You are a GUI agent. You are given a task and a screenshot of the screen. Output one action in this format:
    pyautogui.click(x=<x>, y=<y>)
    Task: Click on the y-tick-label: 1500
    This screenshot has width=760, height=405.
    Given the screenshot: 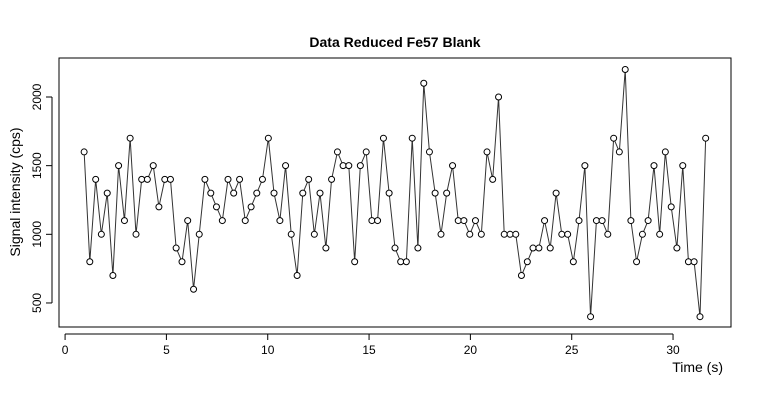 What is the action you would take?
    pyautogui.click(x=37, y=165)
    